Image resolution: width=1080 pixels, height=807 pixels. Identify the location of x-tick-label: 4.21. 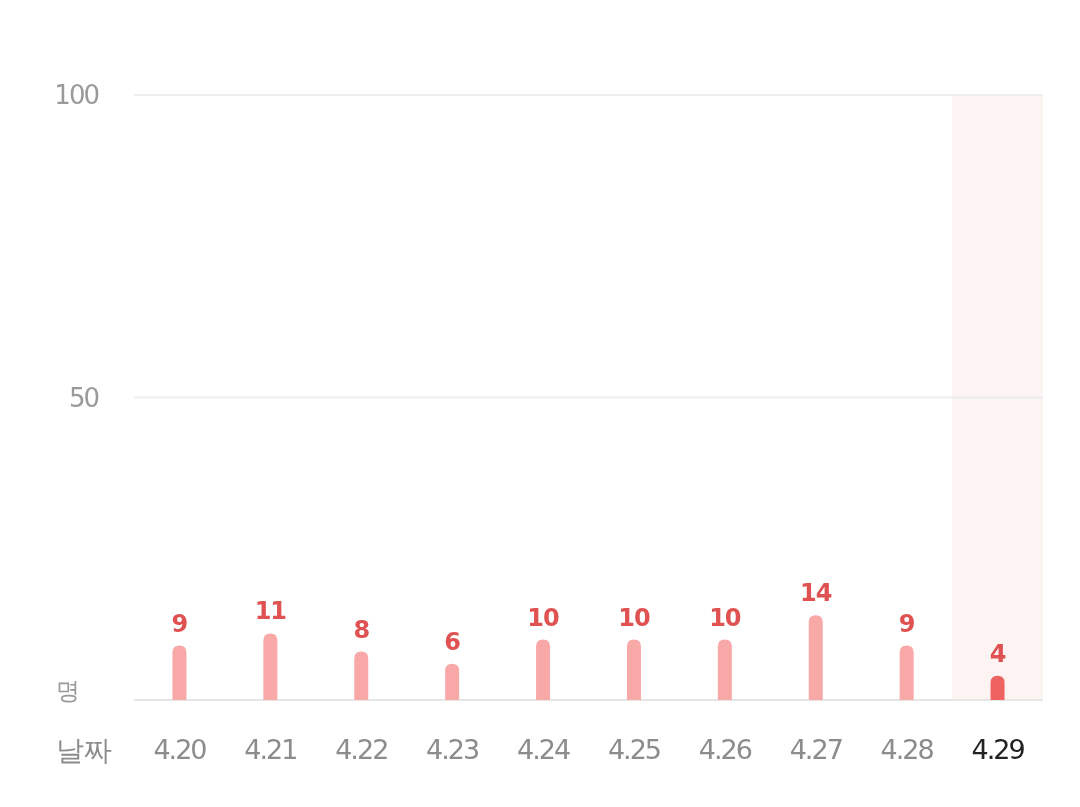
(270, 750).